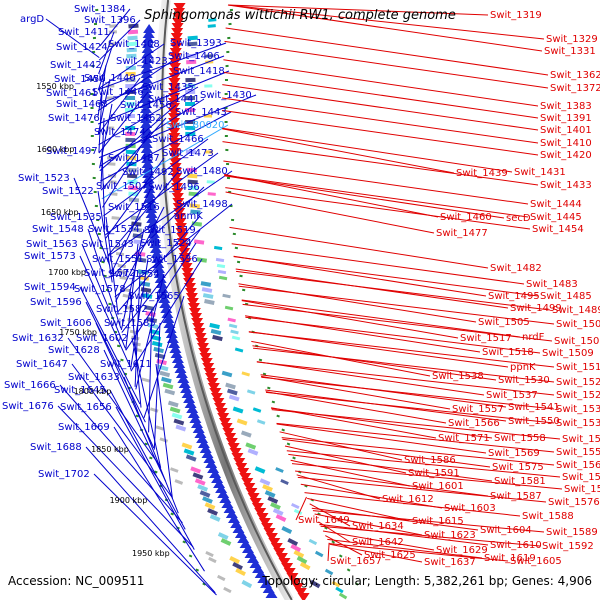  I want to click on kbp-tick-label: 1650 kbp, so click(60, 212).